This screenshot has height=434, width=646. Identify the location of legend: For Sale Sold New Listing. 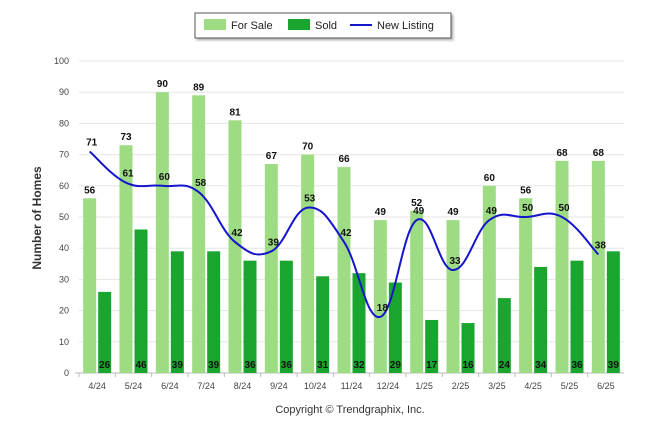
(323, 25).